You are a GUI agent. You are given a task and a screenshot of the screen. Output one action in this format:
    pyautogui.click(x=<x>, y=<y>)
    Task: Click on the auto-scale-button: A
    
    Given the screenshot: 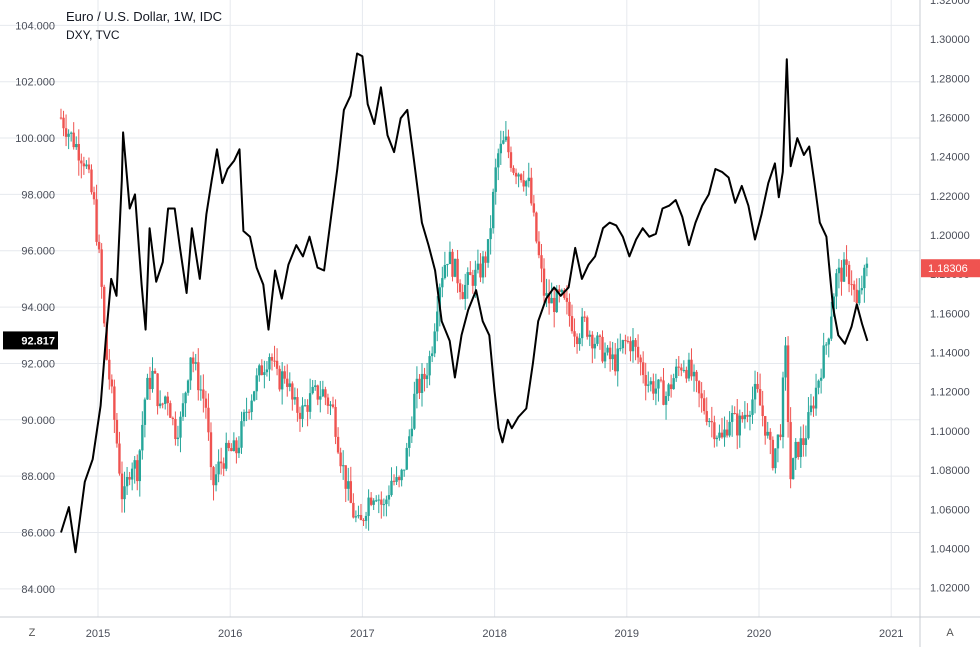 What is the action you would take?
    pyautogui.click(x=950, y=633)
    